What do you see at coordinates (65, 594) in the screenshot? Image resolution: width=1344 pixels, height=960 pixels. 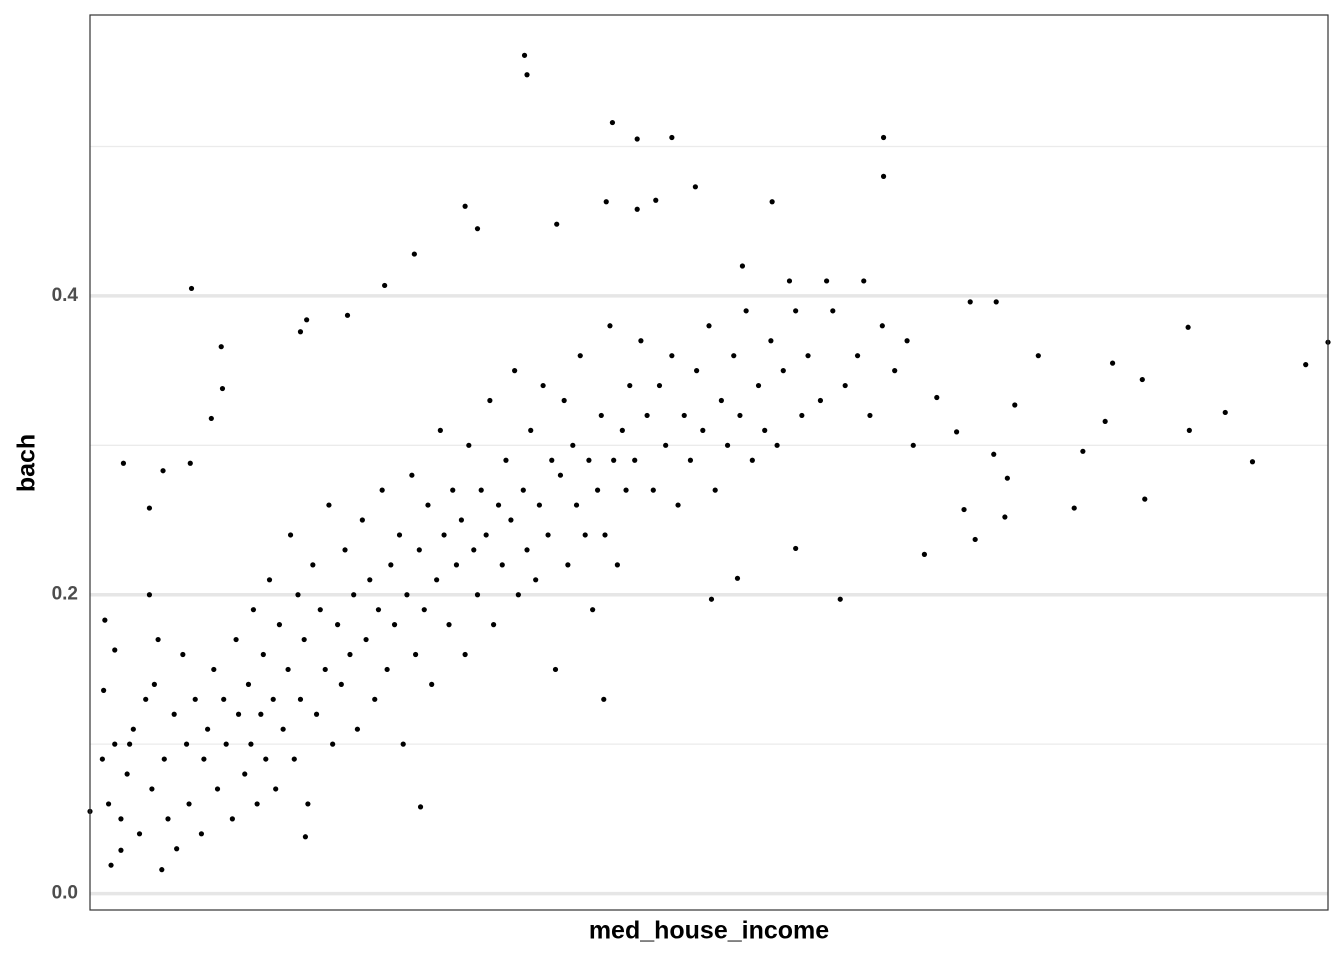 I see `y-tick-label: 0.2` at bounding box center [65, 594].